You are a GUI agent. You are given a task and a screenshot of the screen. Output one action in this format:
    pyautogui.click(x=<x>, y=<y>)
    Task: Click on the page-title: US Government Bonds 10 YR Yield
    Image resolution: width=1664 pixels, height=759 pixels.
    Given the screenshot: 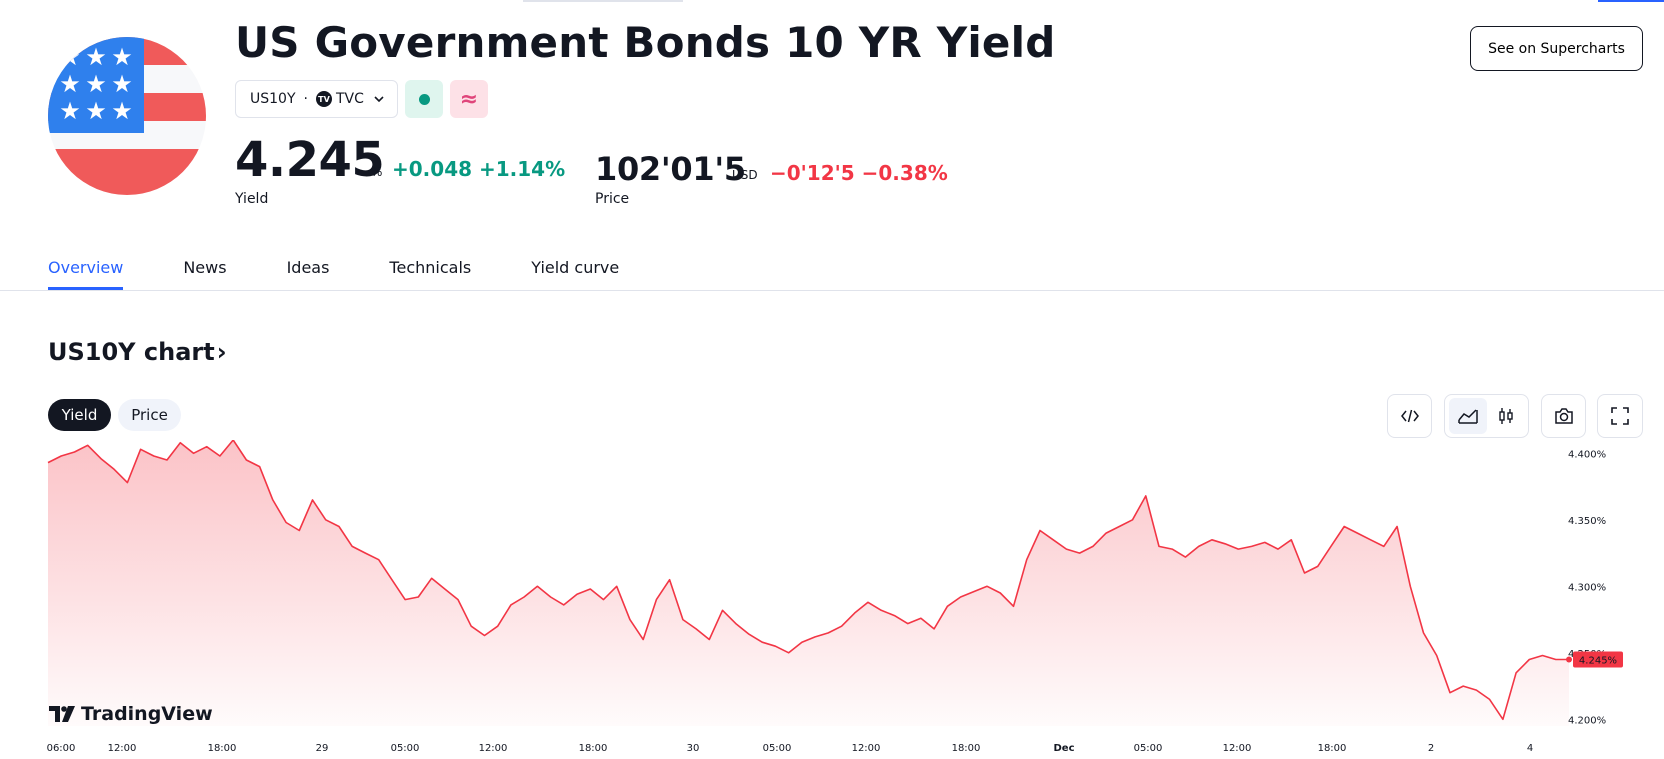 What is the action you would take?
    pyautogui.click(x=645, y=42)
    